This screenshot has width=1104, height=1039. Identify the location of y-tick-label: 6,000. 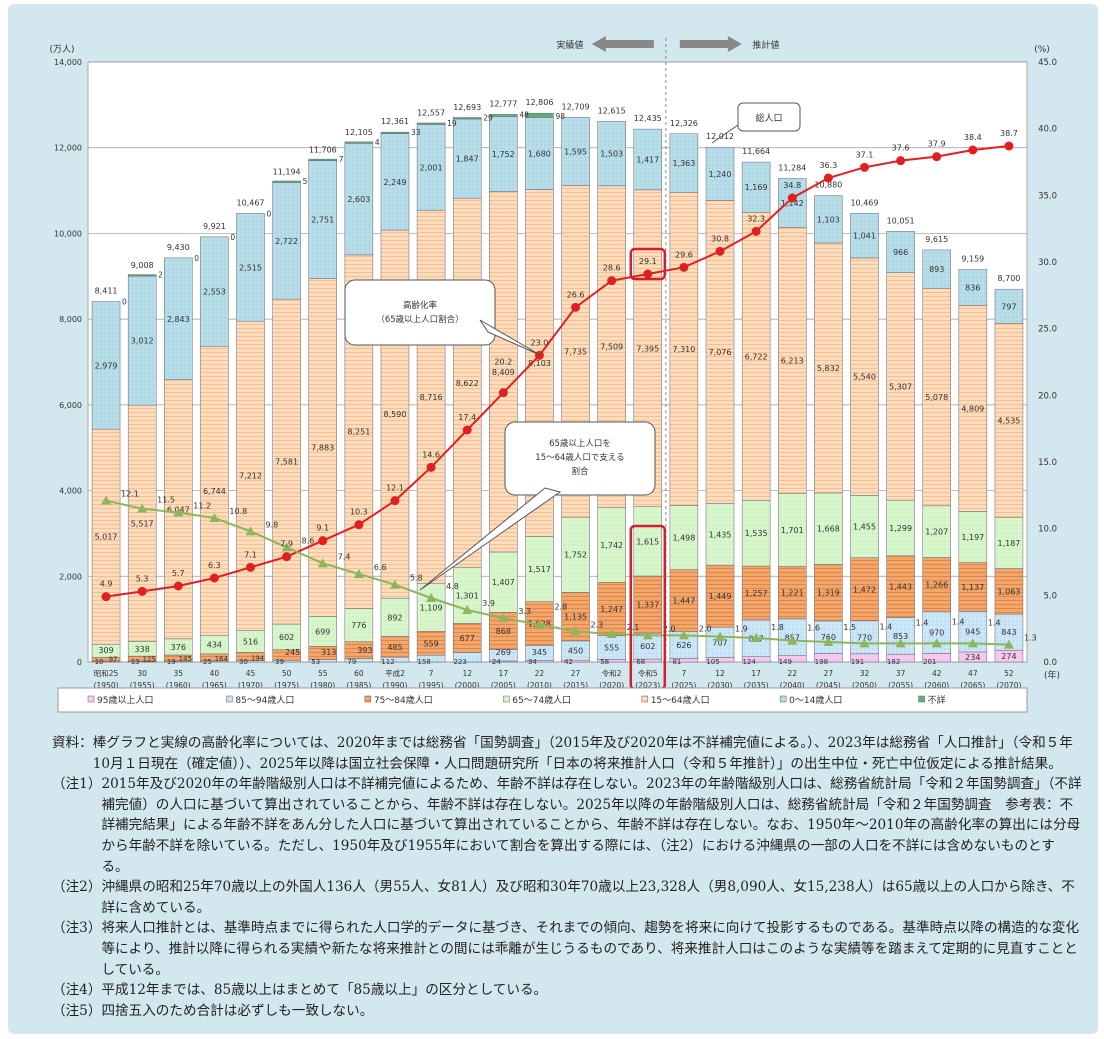
(70, 405).